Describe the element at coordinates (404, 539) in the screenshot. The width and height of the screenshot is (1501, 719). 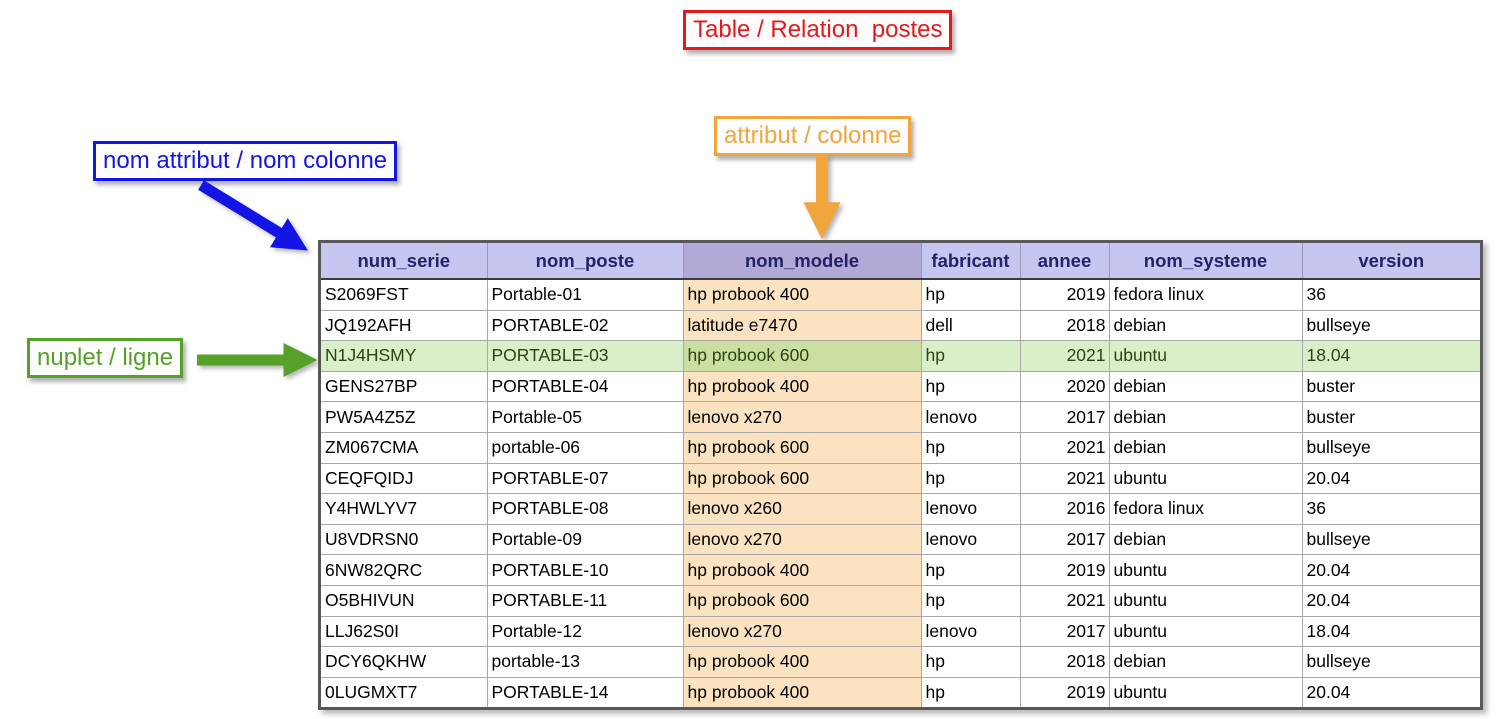
I see `cell-num_serie: U8VDRSN0` at that location.